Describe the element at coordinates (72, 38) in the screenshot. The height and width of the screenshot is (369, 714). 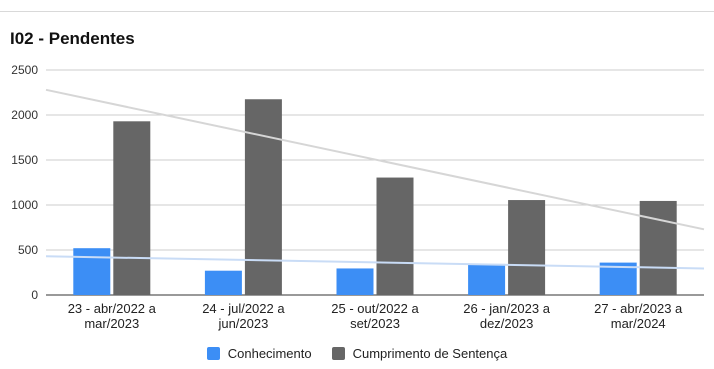
I see `chart-title: I02 - Pendentes` at that location.